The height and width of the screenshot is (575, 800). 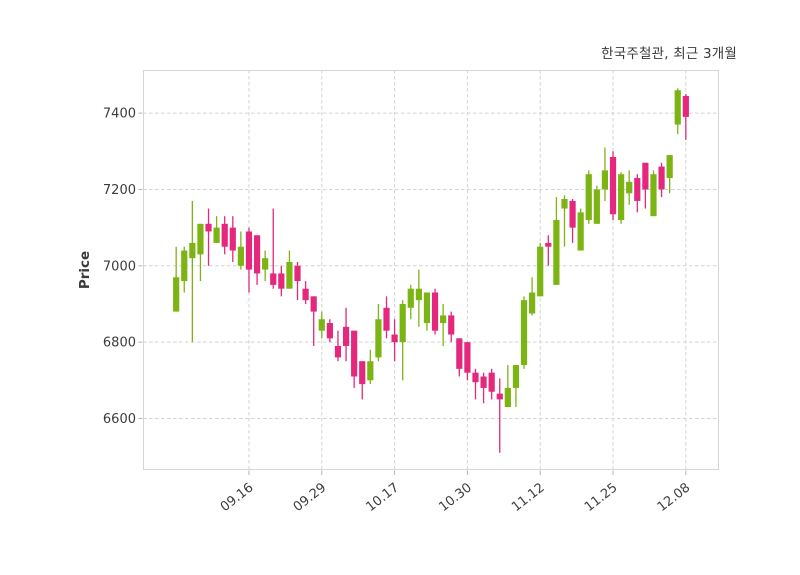 What do you see at coordinates (119, 190) in the screenshot?
I see `y-tick-label: 7200` at bounding box center [119, 190].